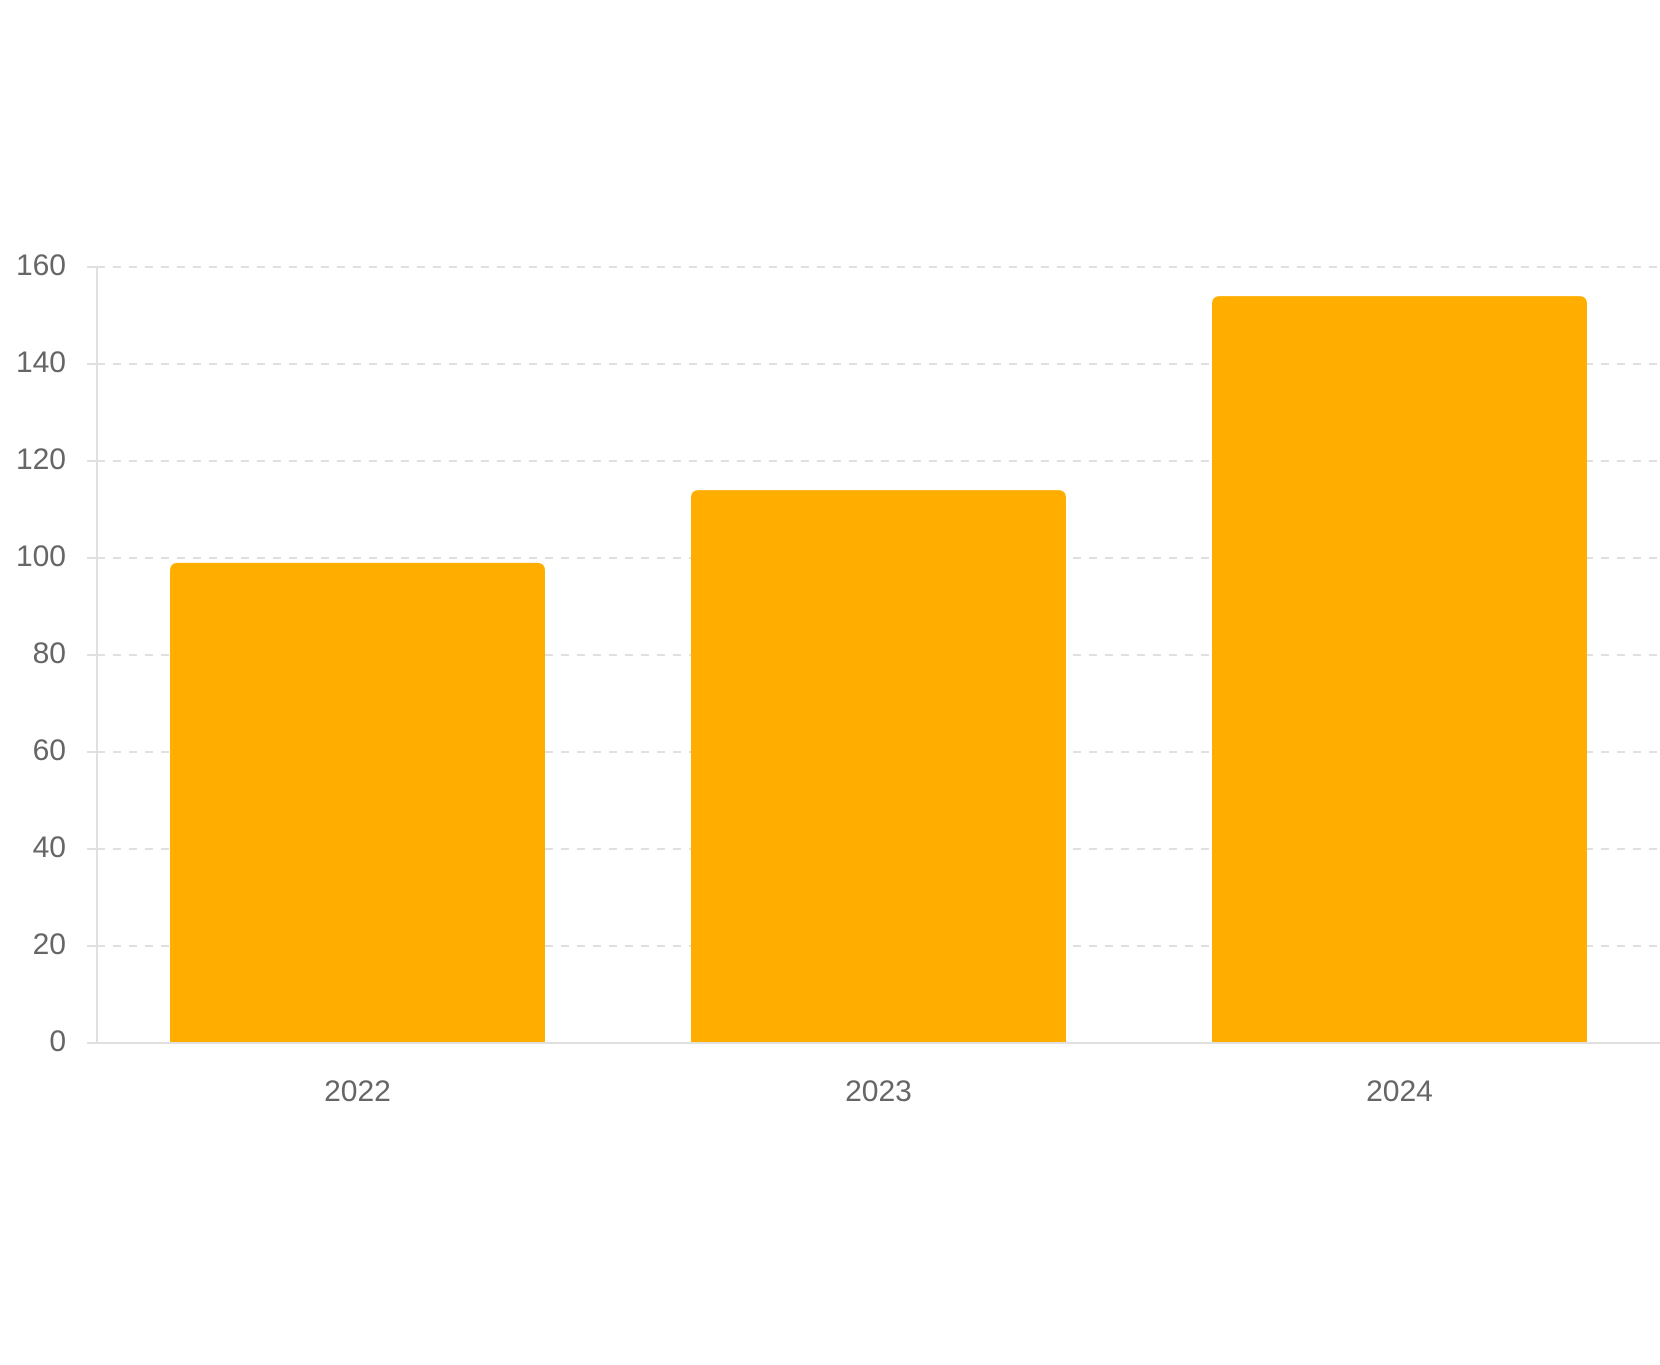  Describe the element at coordinates (357, 802) in the screenshot. I see `bar-2022` at that location.